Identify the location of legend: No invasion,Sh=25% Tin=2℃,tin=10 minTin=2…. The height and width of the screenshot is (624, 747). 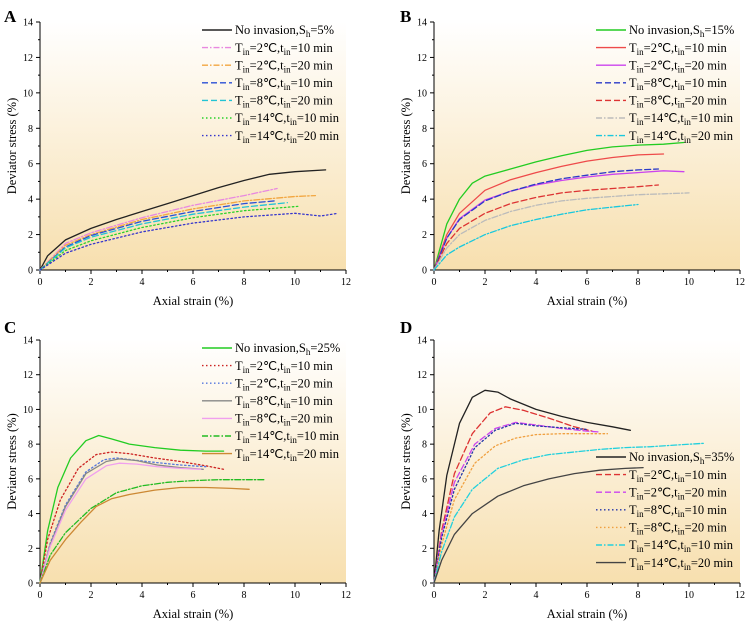
(271, 401).